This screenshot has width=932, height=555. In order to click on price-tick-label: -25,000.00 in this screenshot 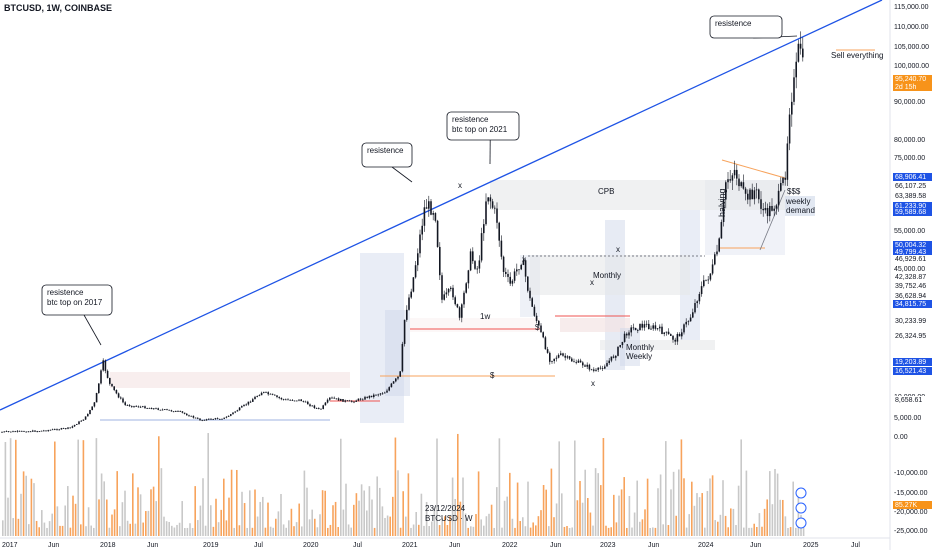, I will do `click(911, 531)`.